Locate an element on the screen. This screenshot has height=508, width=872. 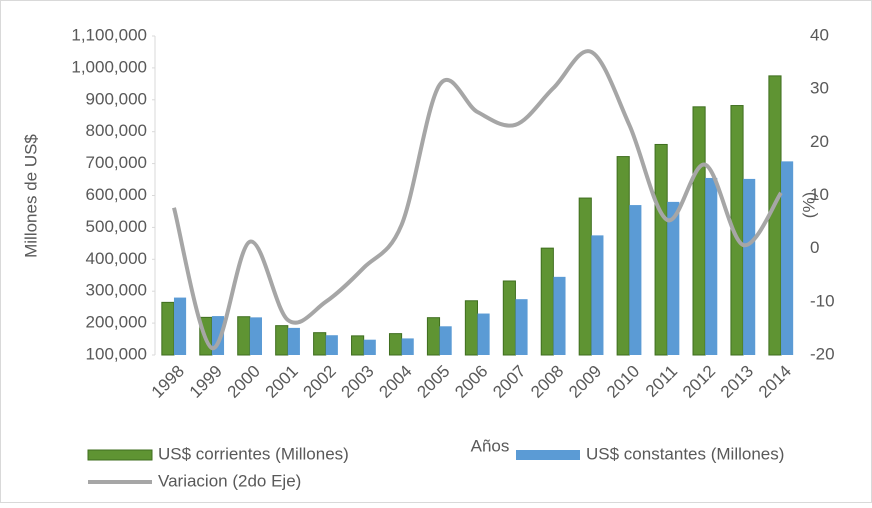
y2-tick-label: -20 is located at coordinates (822, 353).